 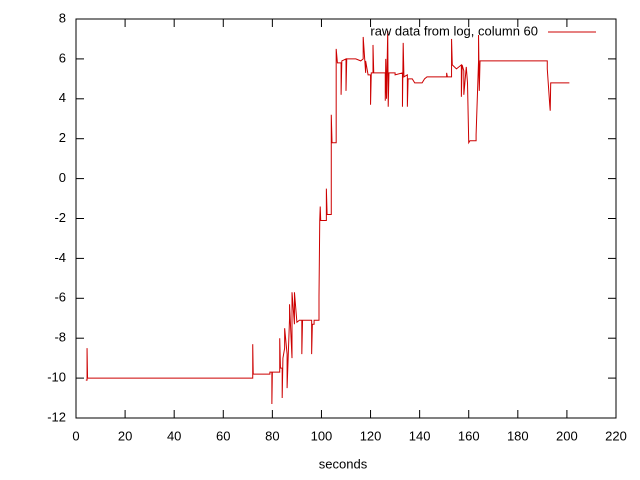 I want to click on x-tick-label: 200, so click(x=567, y=435).